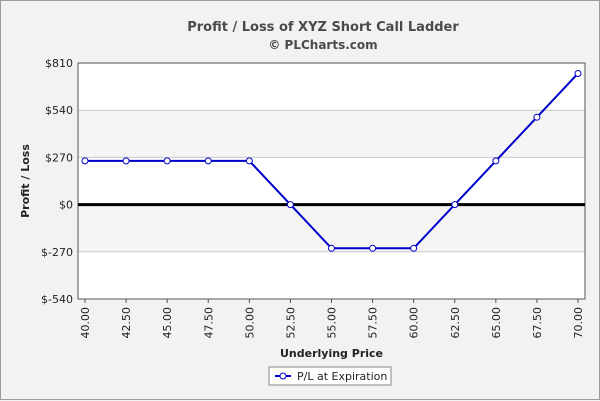 Image resolution: width=600 pixels, height=401 pixels. Describe the element at coordinates (578, 323) in the screenshot. I see `x-tick-label: 70.00` at that location.